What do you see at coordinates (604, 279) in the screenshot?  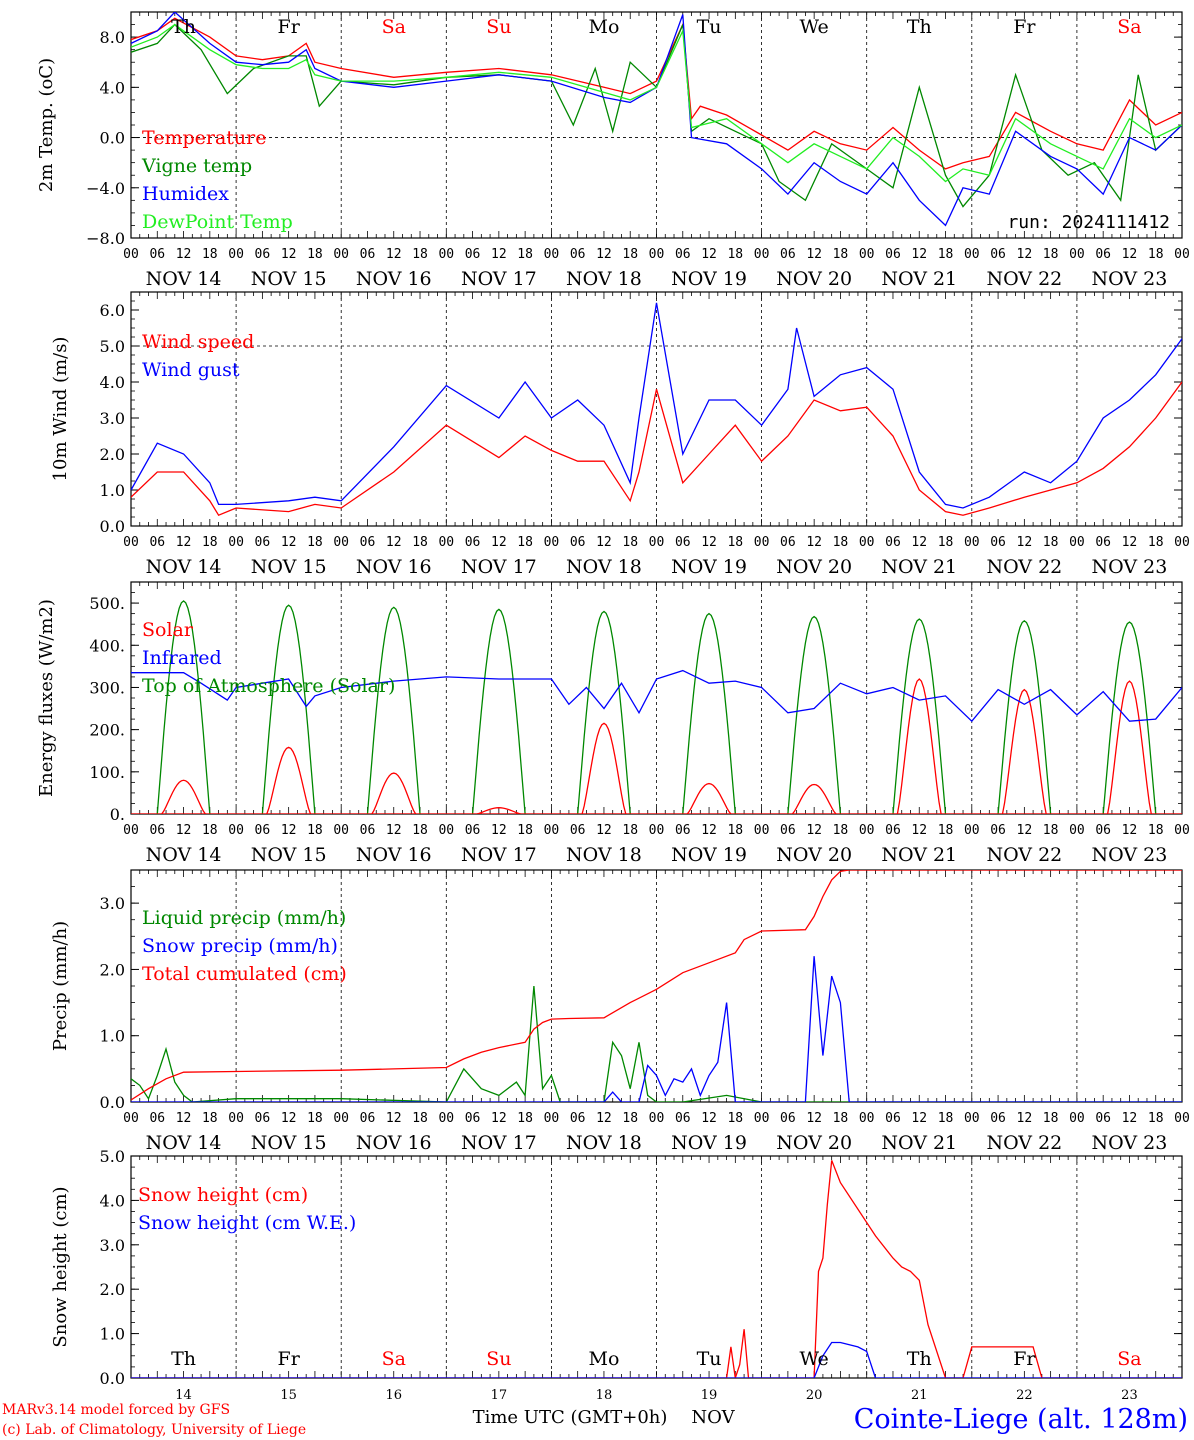 I see `date-label: NOV 18` at bounding box center [604, 279].